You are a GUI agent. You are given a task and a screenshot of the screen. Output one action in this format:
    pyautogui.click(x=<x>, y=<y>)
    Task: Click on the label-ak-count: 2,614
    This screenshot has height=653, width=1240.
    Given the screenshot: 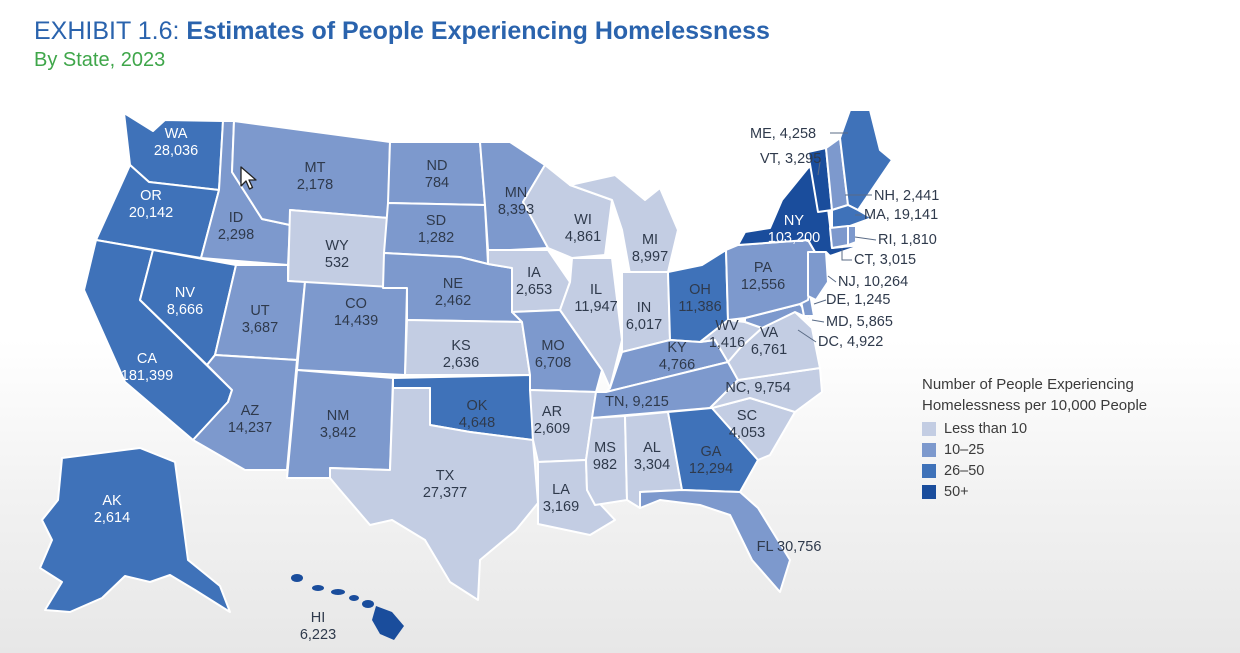 What is the action you would take?
    pyautogui.click(x=112, y=518)
    